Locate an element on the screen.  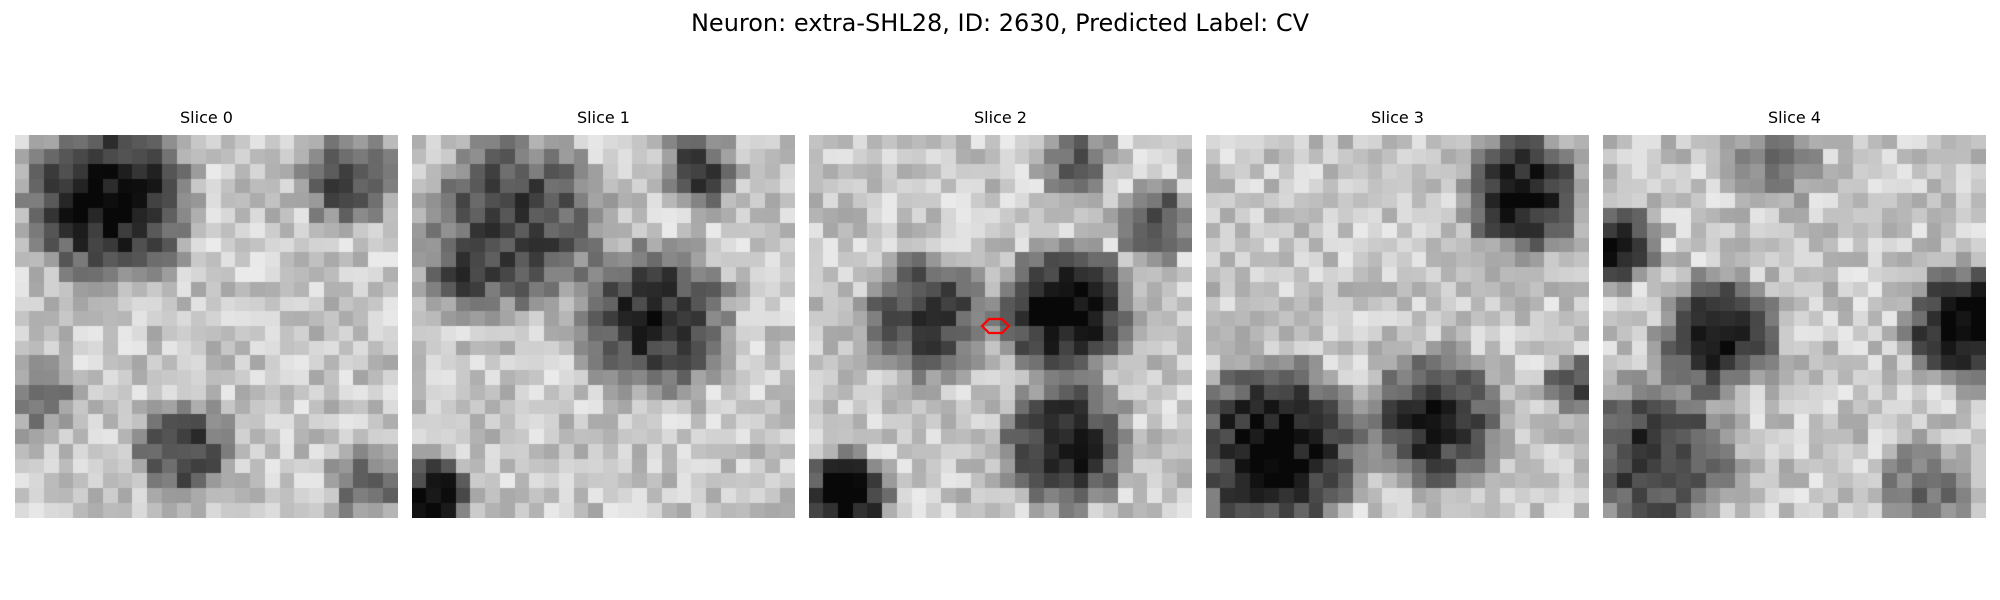
slice-panel-4: Slice 4 is located at coordinates (1794, 313).